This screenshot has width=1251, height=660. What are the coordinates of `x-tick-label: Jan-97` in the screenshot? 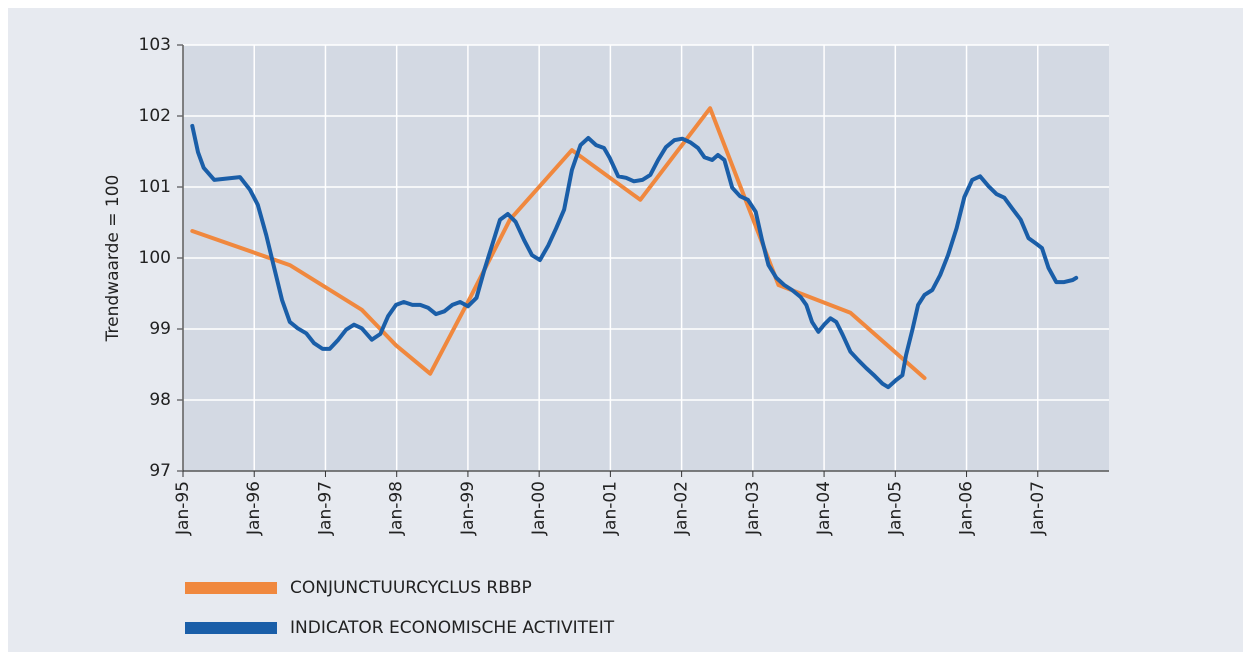 It's located at (325, 508).